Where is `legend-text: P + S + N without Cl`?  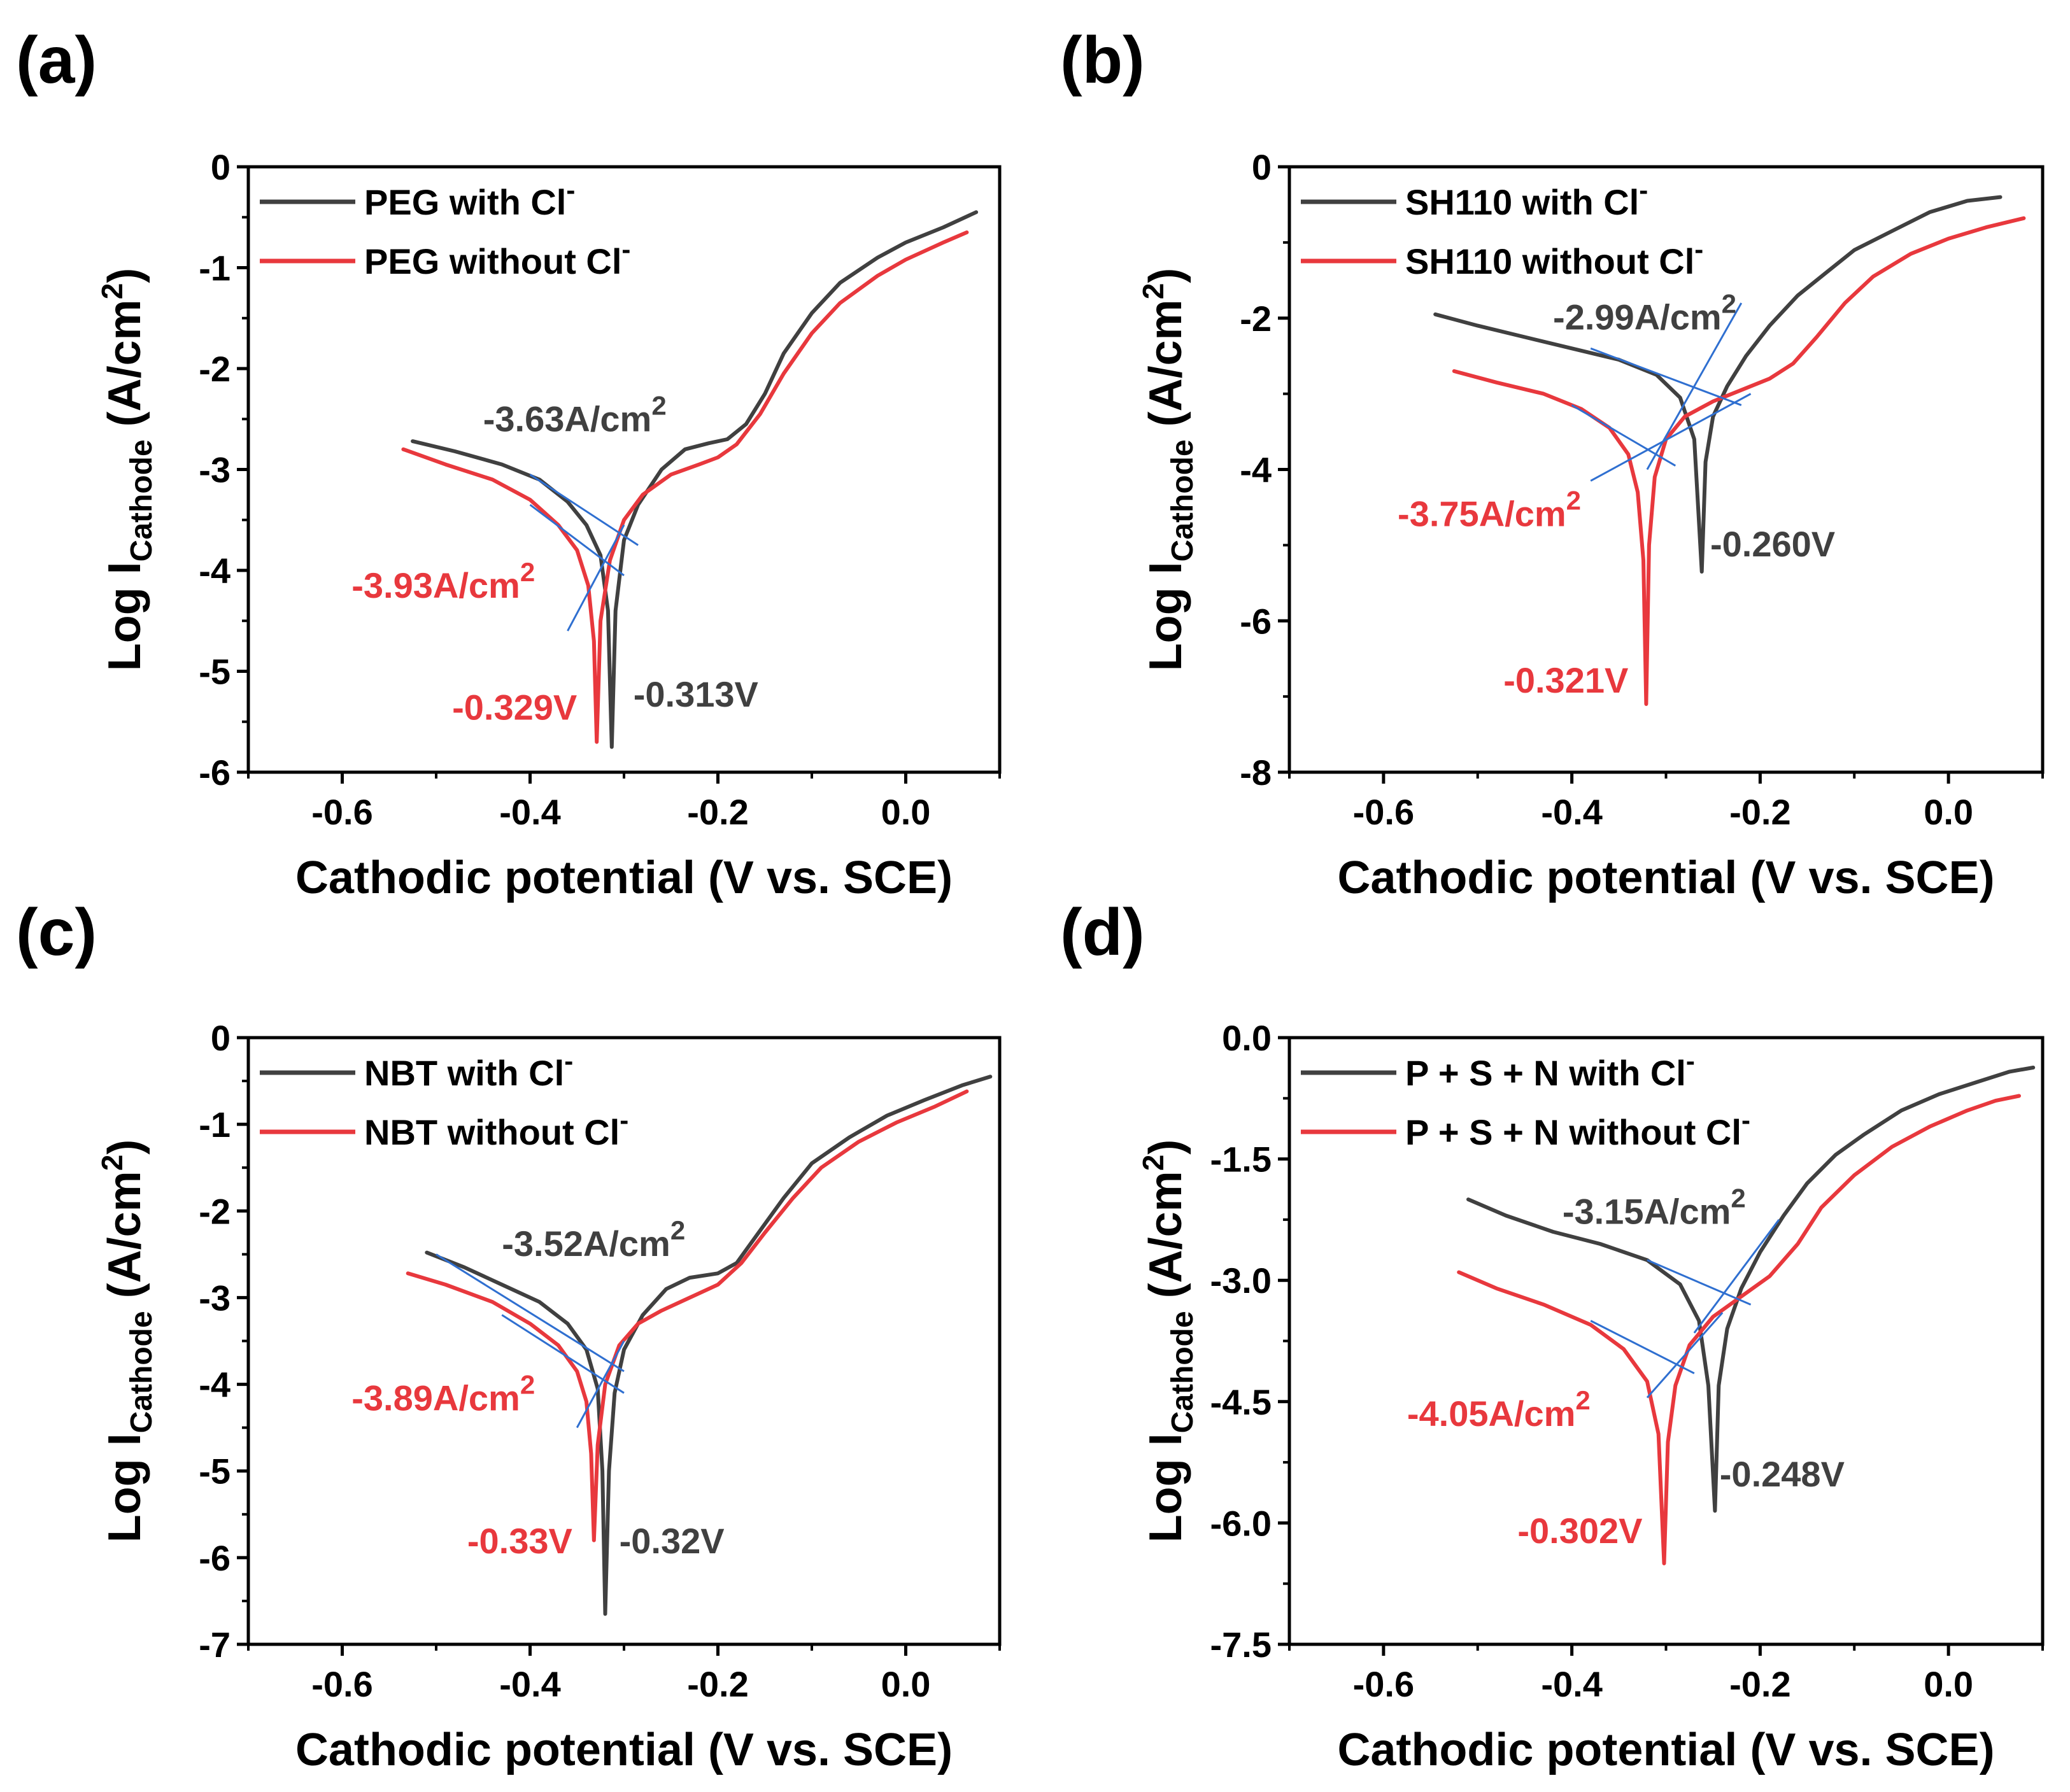 legend-text: P + S + N without Cl is located at coordinates (1573, 1132).